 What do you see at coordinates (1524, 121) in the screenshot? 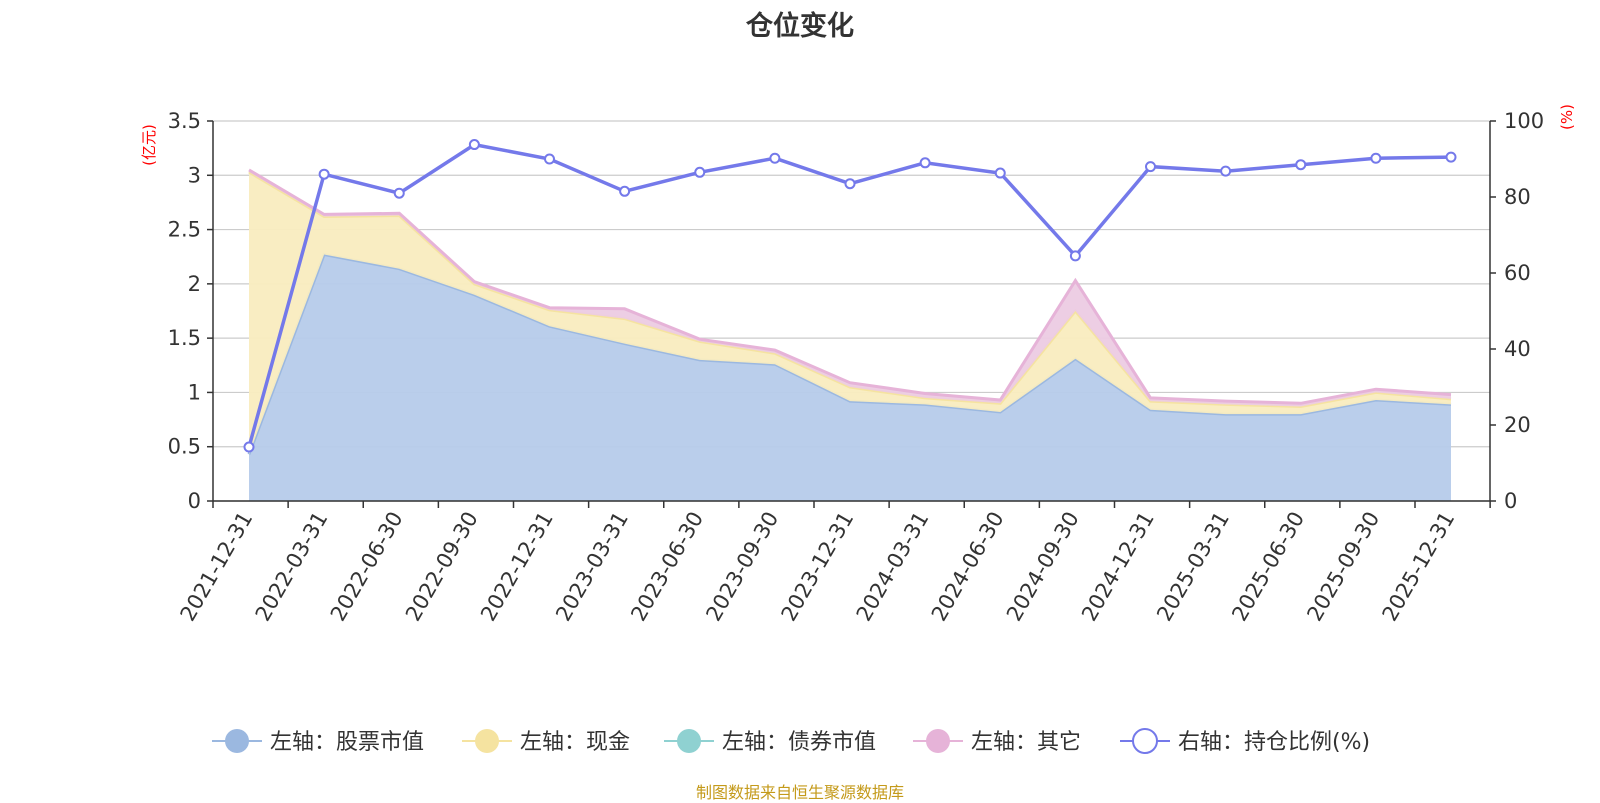
I see `right-axis-tick-label: 100` at bounding box center [1524, 121].